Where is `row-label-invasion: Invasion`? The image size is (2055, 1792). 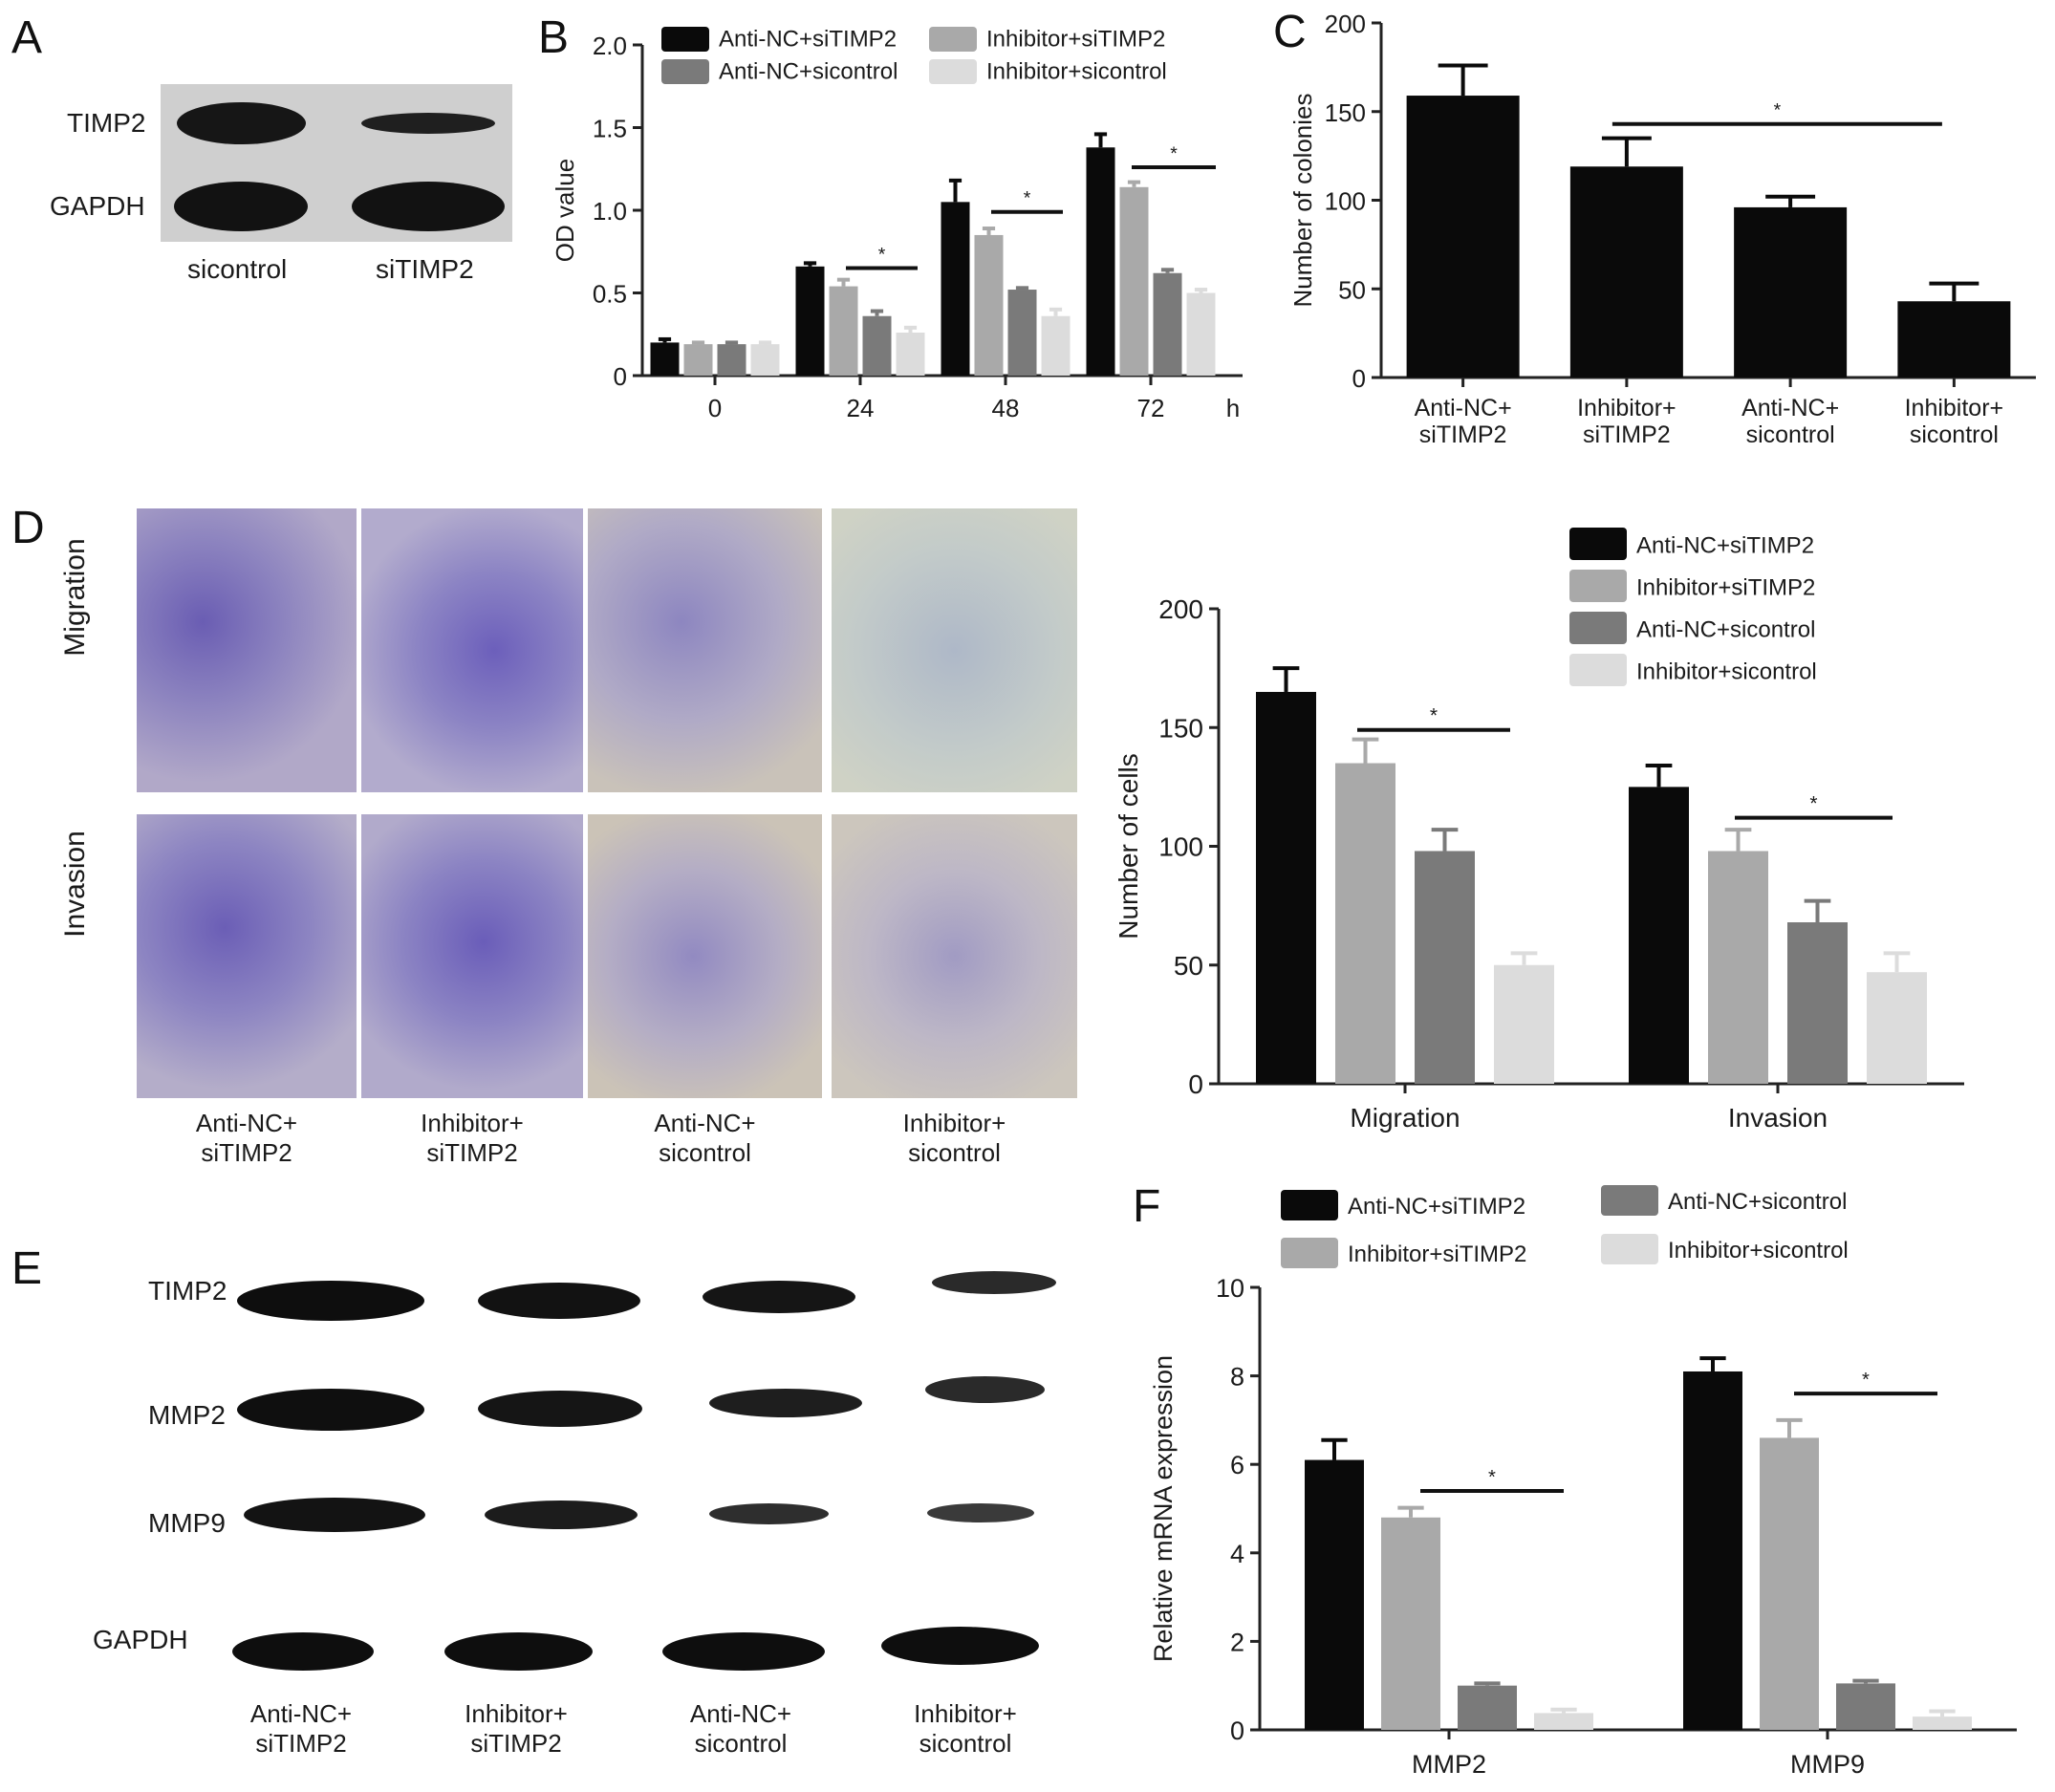
row-label-invasion: Invasion is located at coordinates (75, 884).